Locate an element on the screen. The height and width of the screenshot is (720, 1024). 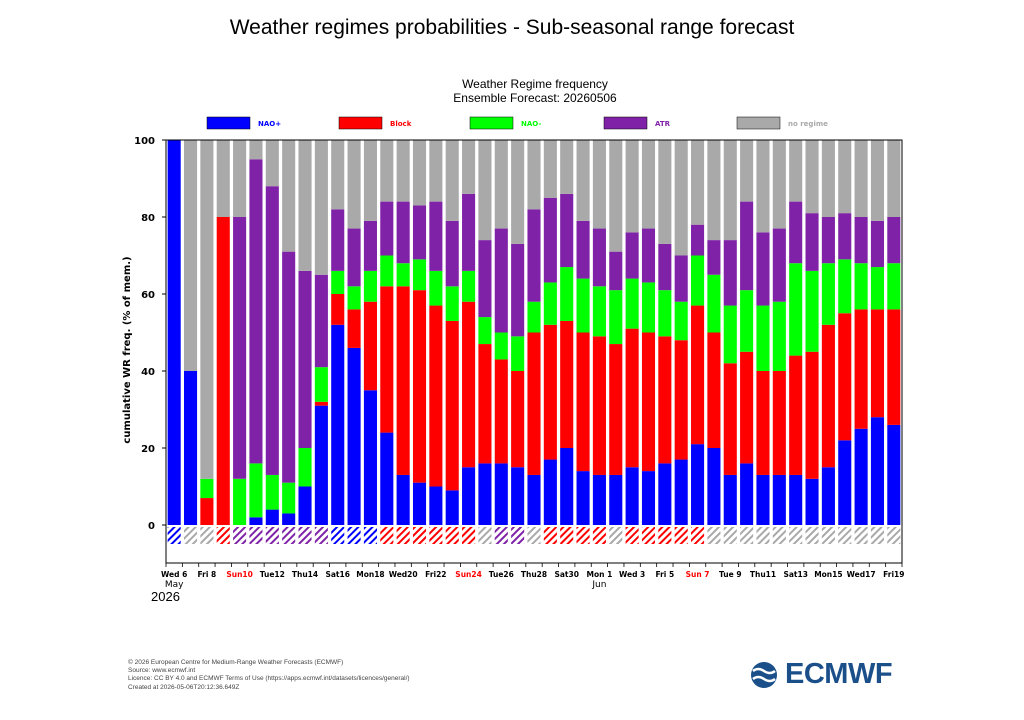
x-tick-label: Wed20 is located at coordinates (403, 574).